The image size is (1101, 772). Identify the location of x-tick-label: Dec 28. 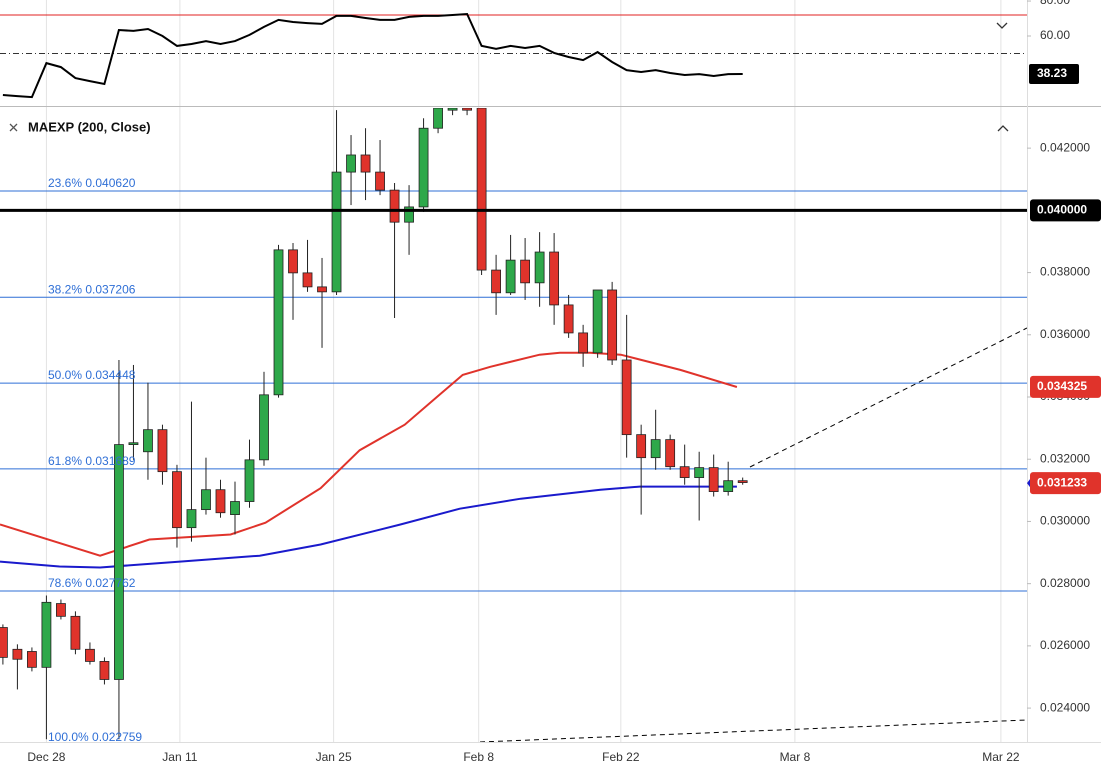
(46, 757).